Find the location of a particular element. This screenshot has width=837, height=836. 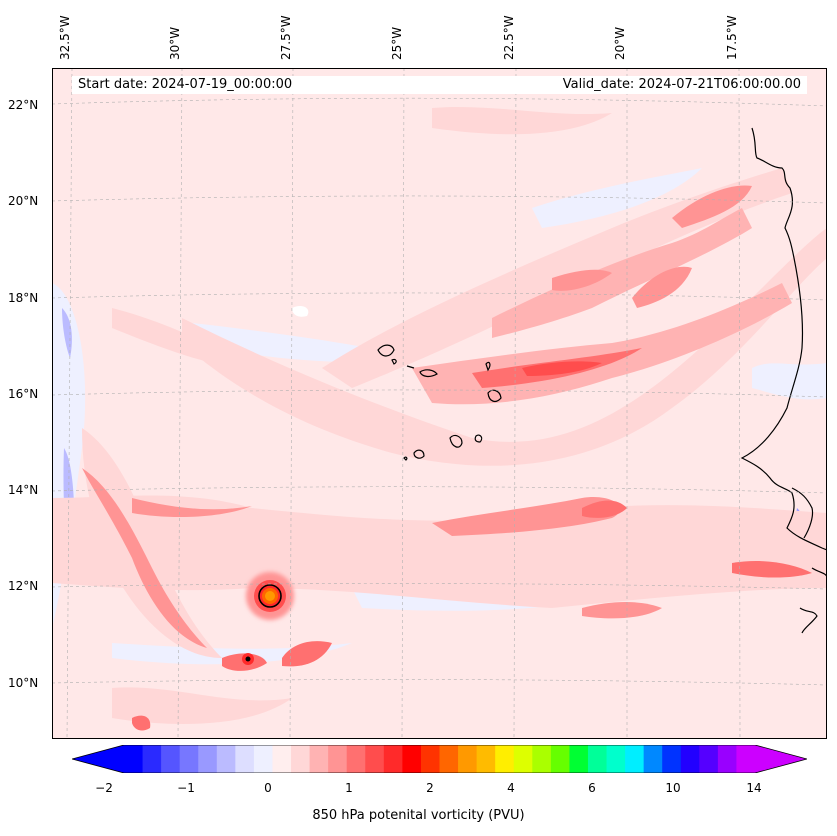

lon-label-20w: 20°W is located at coordinates (620, 43).